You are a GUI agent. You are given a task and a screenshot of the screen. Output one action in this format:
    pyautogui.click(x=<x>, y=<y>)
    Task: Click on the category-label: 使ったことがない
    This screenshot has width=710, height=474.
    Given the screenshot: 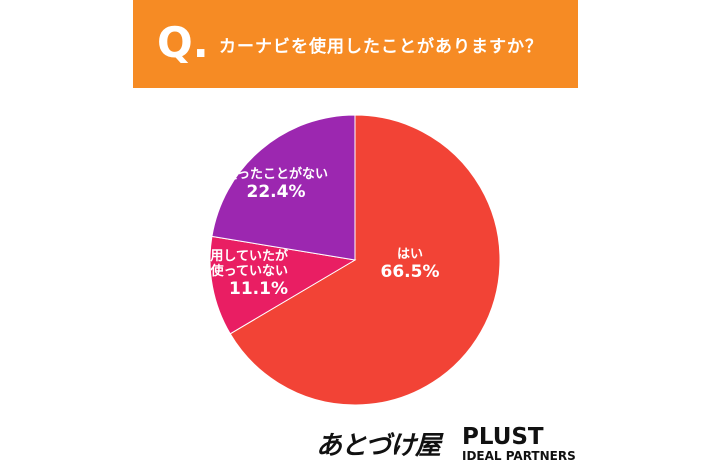 What is the action you would take?
    pyautogui.click(x=275, y=174)
    